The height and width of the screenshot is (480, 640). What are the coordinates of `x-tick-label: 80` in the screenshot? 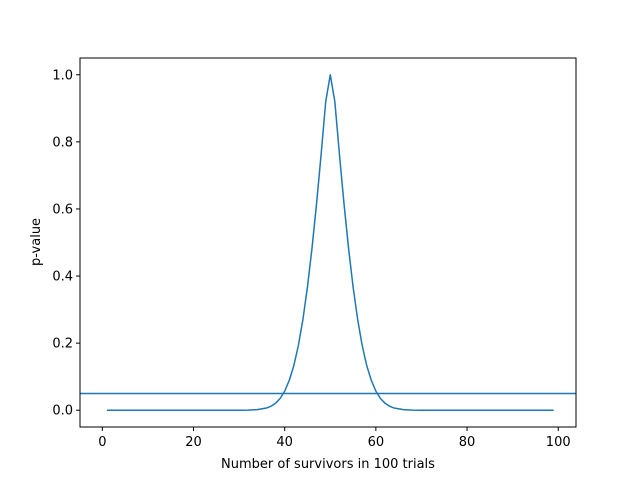 It's located at (467, 442).